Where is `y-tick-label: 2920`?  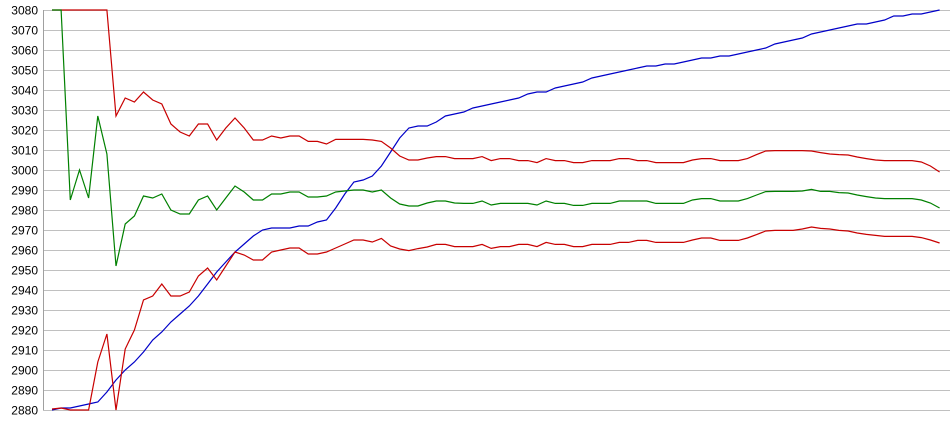 y-tick-label: 2920 is located at coordinates (24, 331).